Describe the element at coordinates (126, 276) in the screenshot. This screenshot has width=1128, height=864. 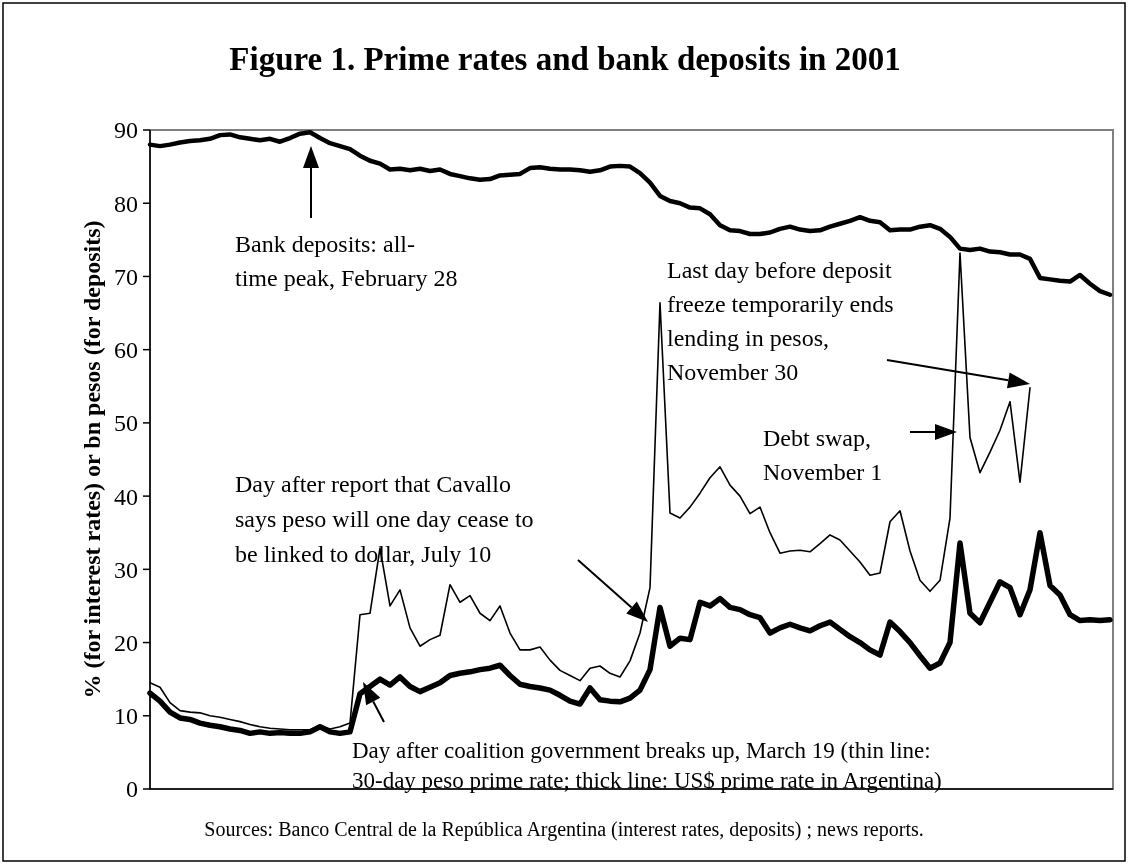
I see `y-tick-label: 70` at that location.